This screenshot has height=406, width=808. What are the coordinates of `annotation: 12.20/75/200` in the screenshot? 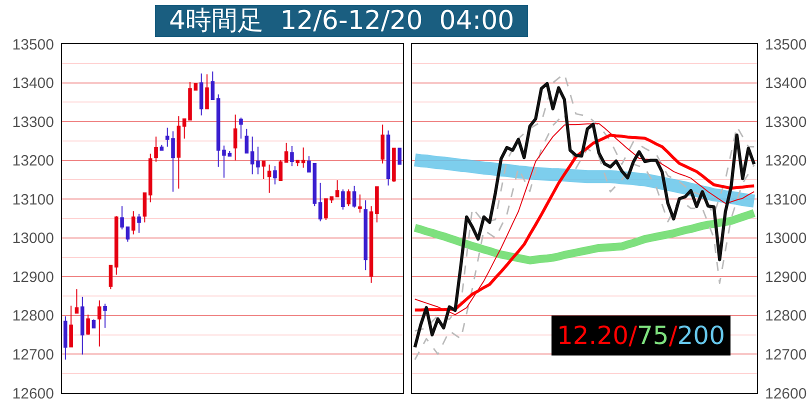 It's located at (641, 335).